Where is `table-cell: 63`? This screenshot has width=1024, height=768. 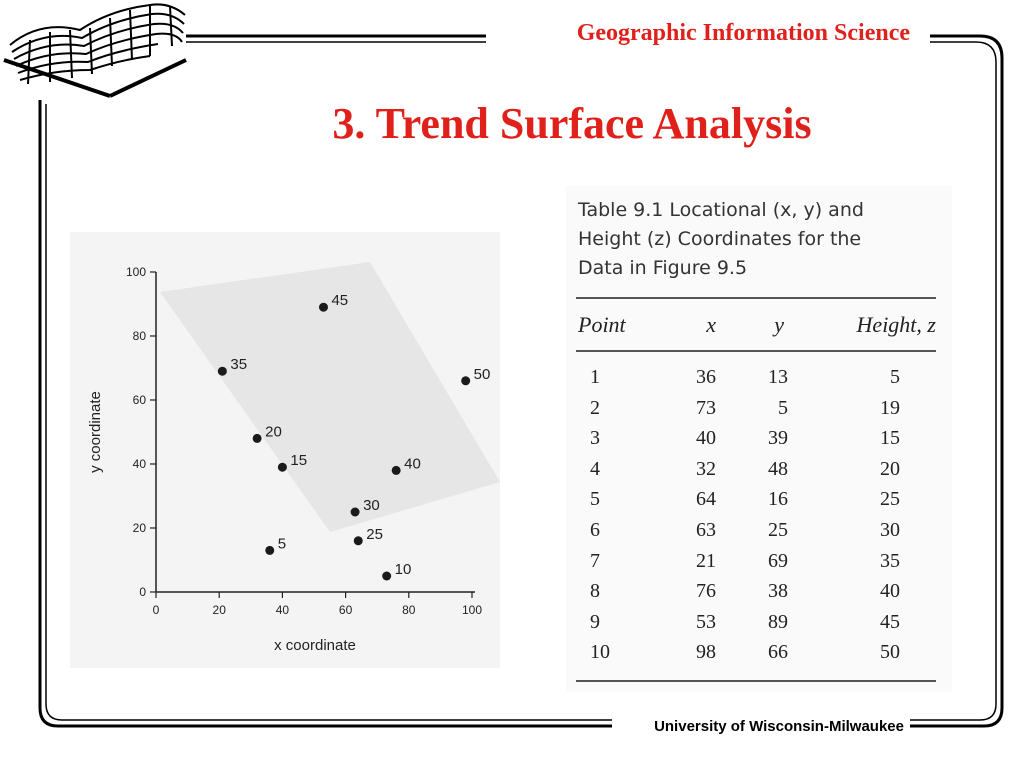
table-cell: 63 is located at coordinates (706, 530).